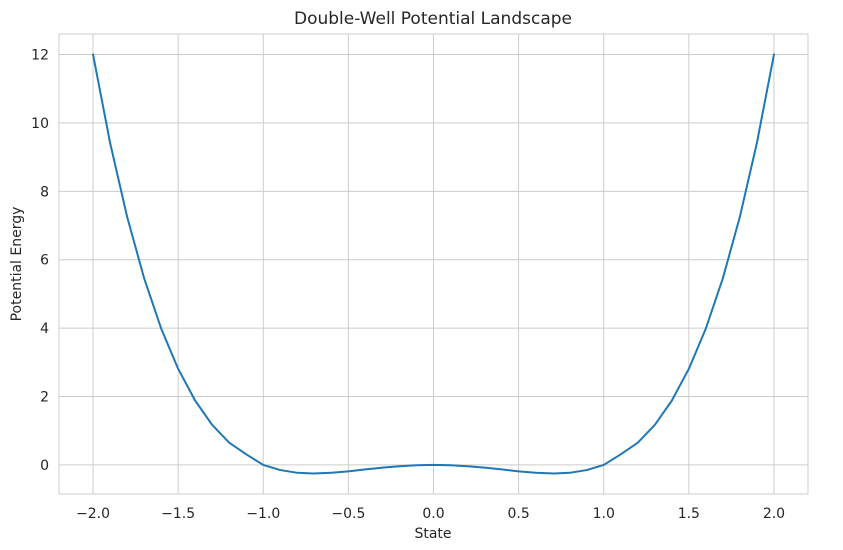 The width and height of the screenshot is (843, 550). I want to click on x-tick-label: −0.5, so click(348, 514).